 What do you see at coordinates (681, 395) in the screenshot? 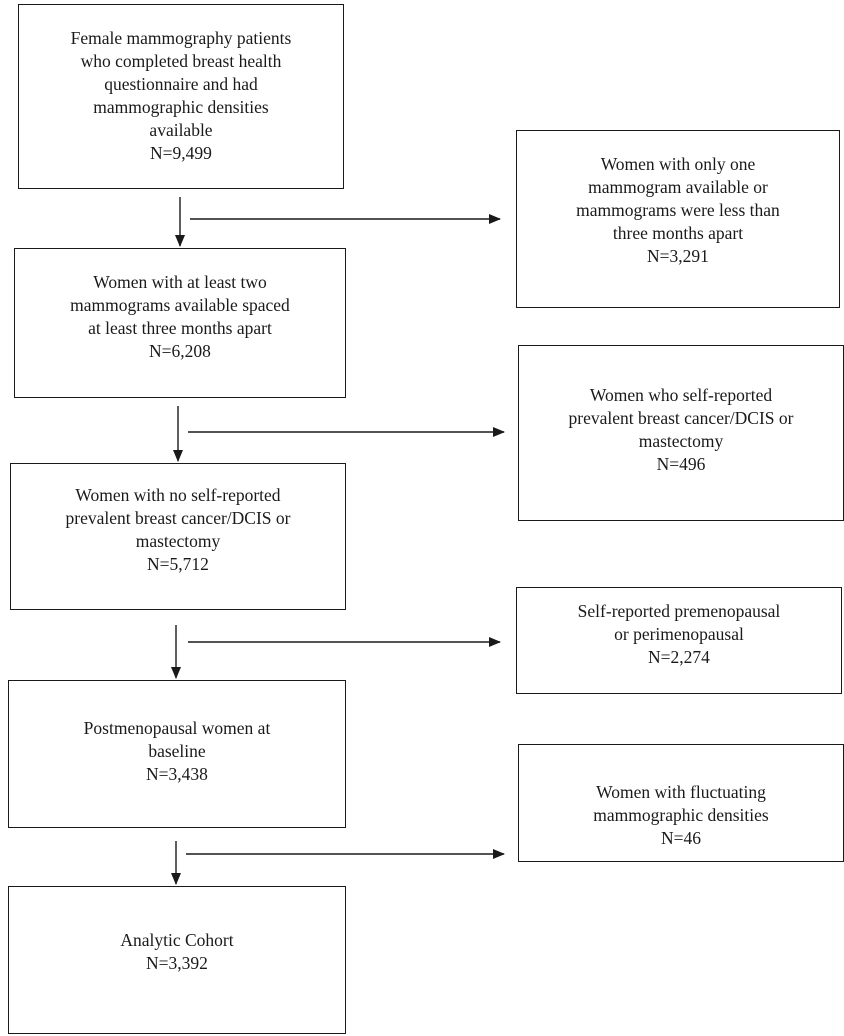
I see `exclusion-box-2-line-1: Women who self-reported` at bounding box center [681, 395].